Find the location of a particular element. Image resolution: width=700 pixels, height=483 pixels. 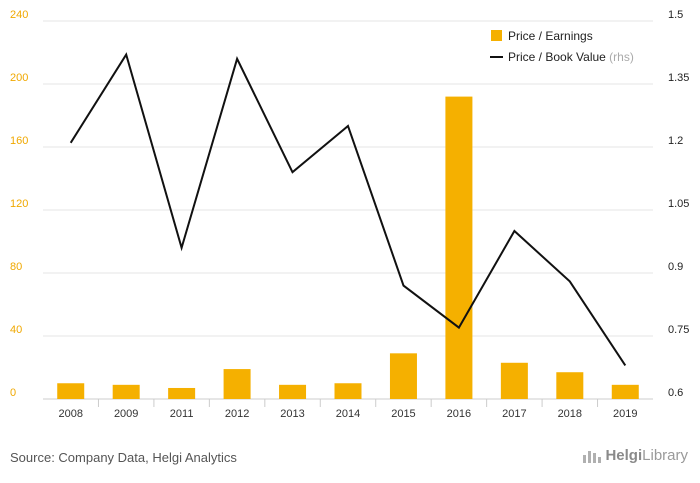

legend-label-price-earnings: Price / Earnings is located at coordinates (550, 36).